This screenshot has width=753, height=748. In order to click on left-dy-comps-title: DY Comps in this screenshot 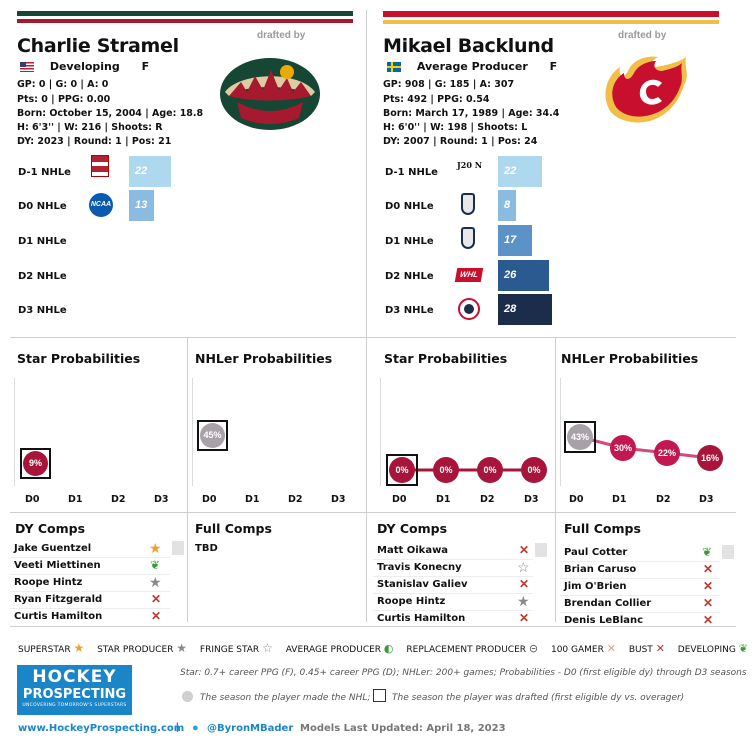, I will do `click(50, 528)`.